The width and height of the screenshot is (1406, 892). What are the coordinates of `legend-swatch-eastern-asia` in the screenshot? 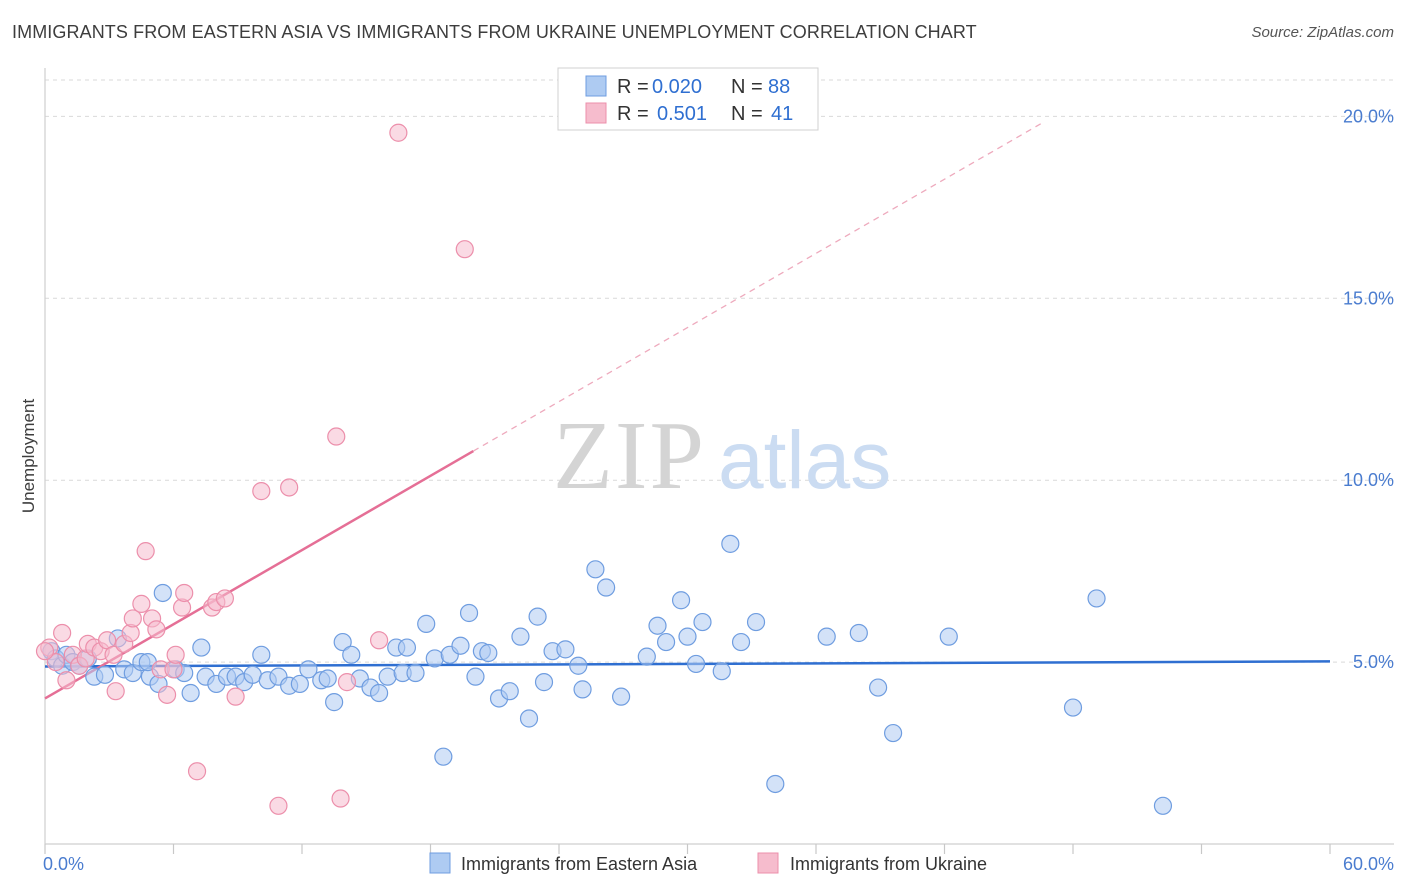 It's located at (596, 86).